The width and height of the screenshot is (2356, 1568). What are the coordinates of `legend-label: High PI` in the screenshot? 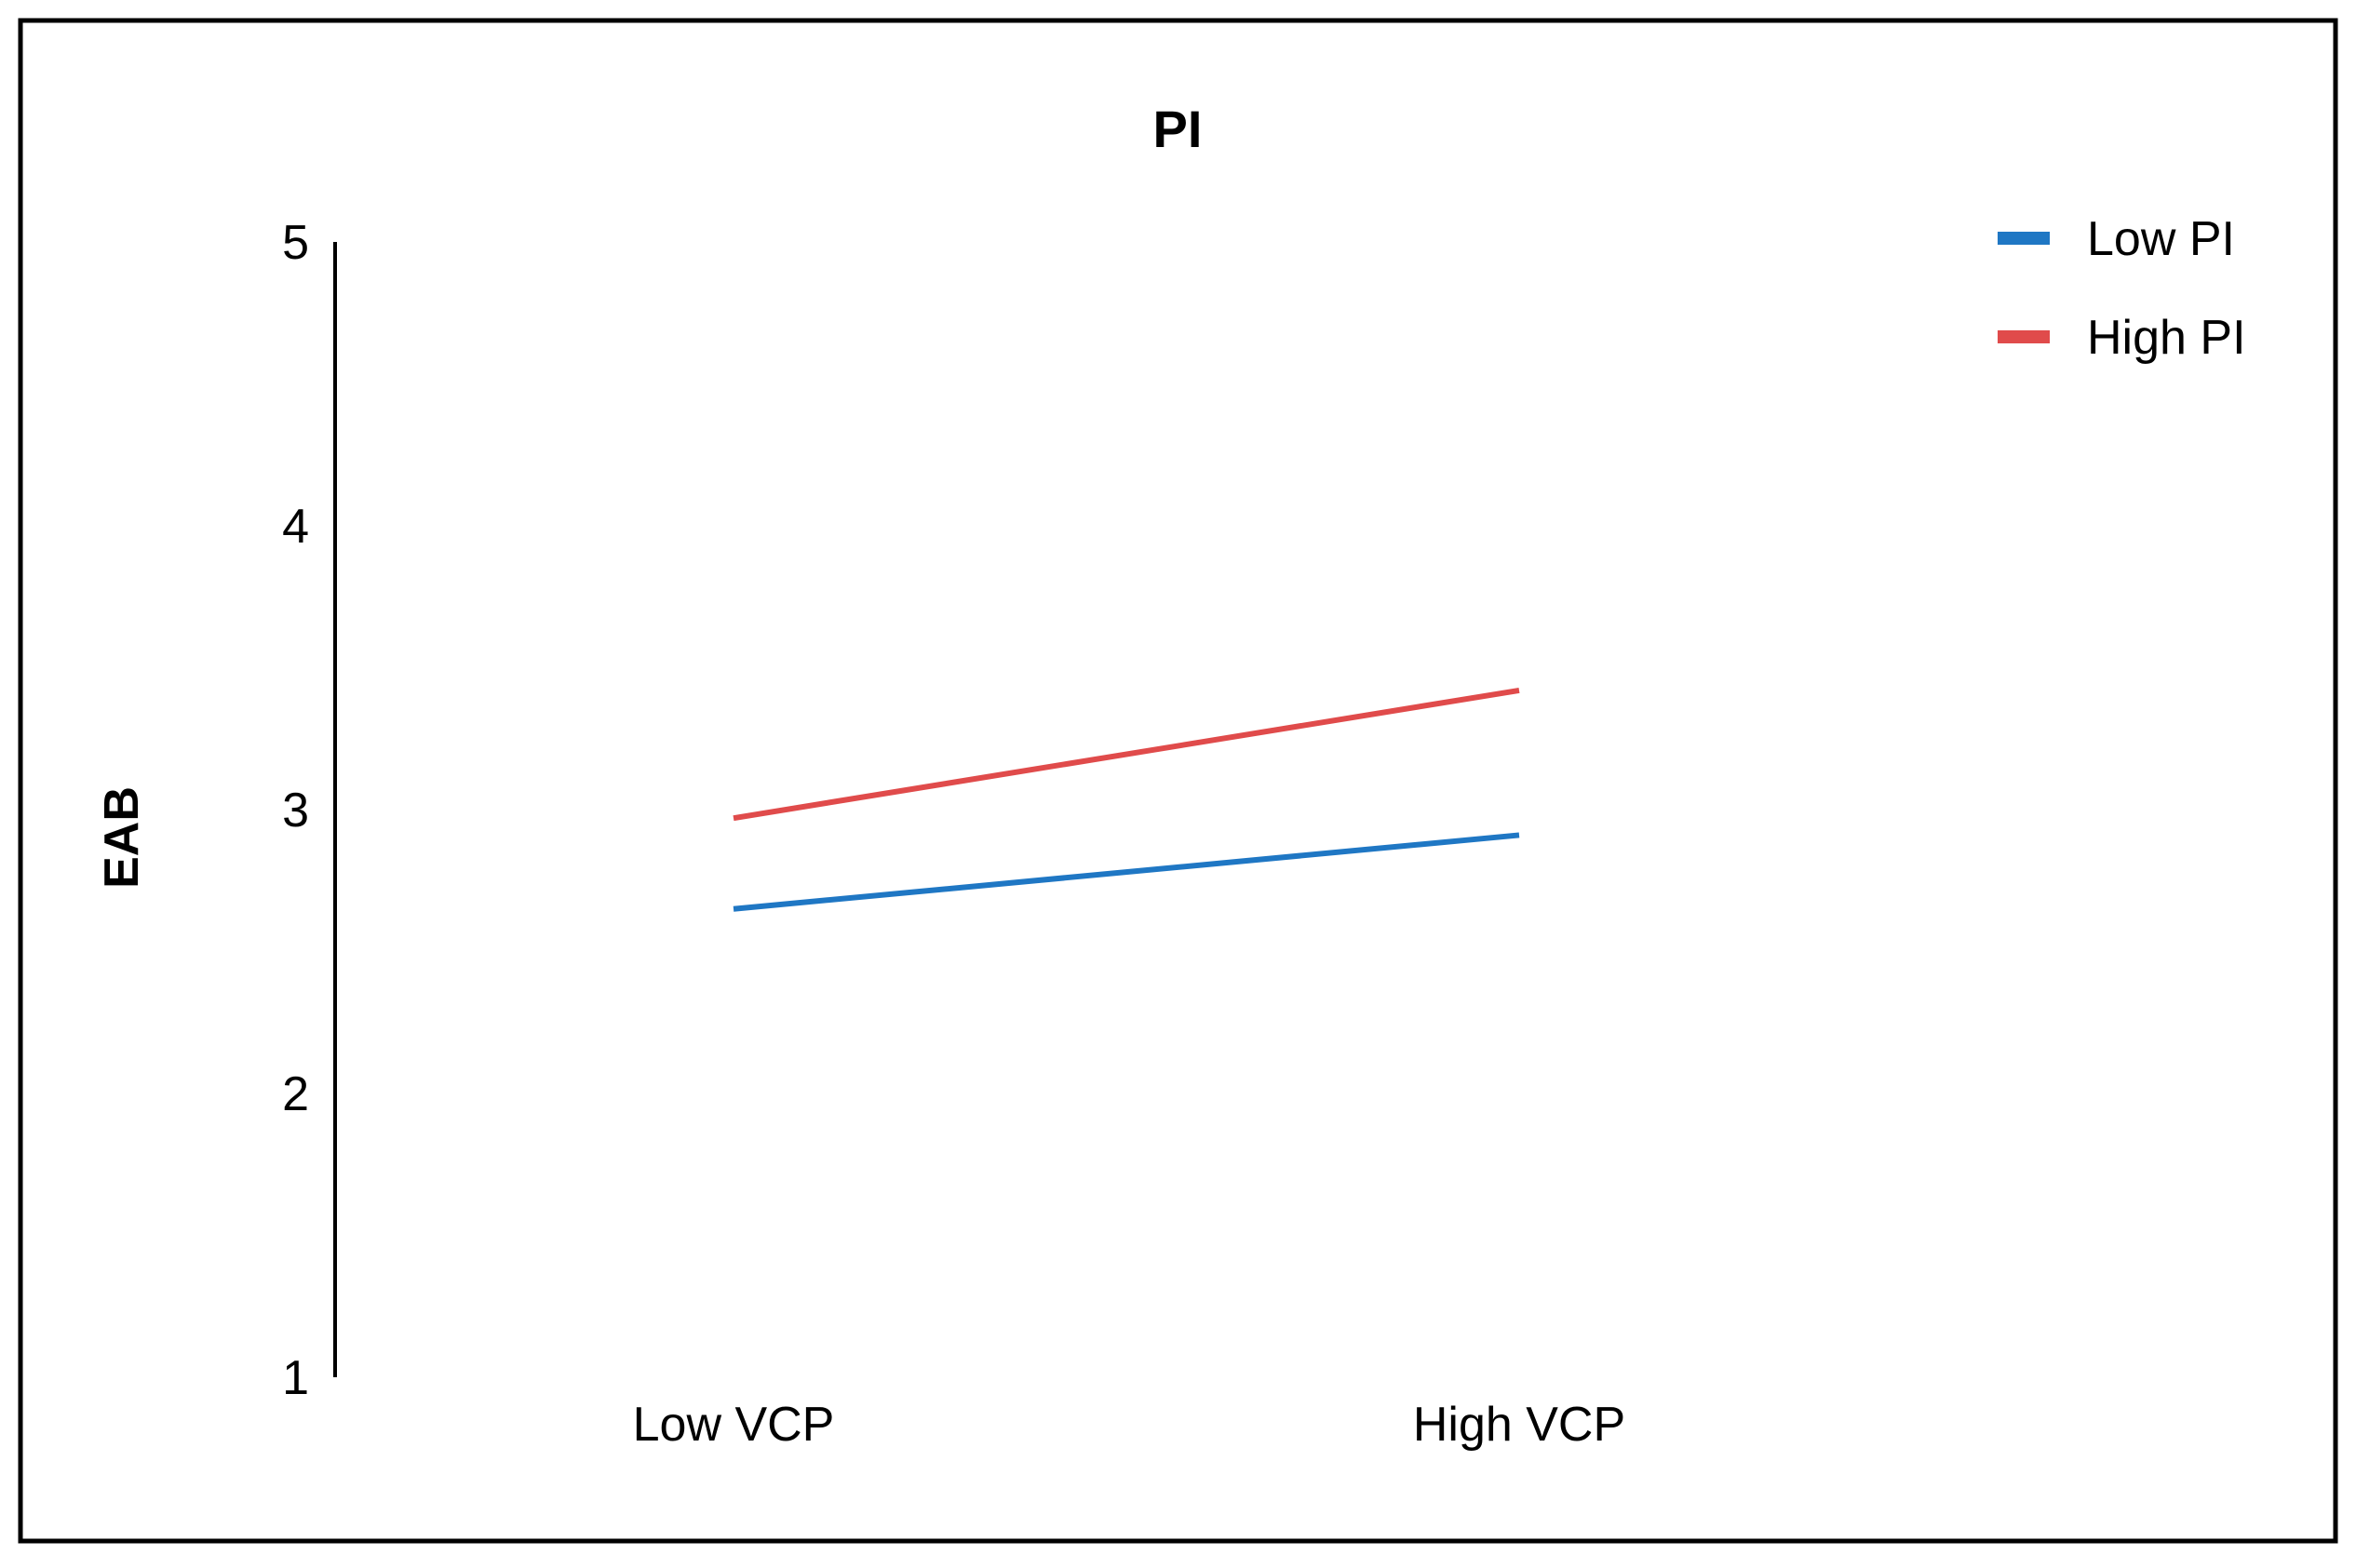 It's located at (2166, 338).